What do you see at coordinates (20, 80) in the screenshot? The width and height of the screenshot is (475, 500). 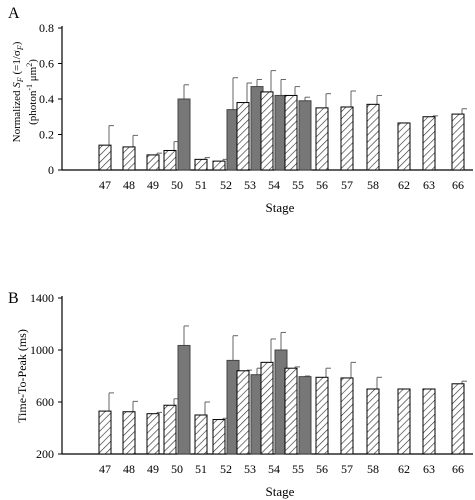 I see `panel-a-ylabel-sub: F` at bounding box center [20, 80].